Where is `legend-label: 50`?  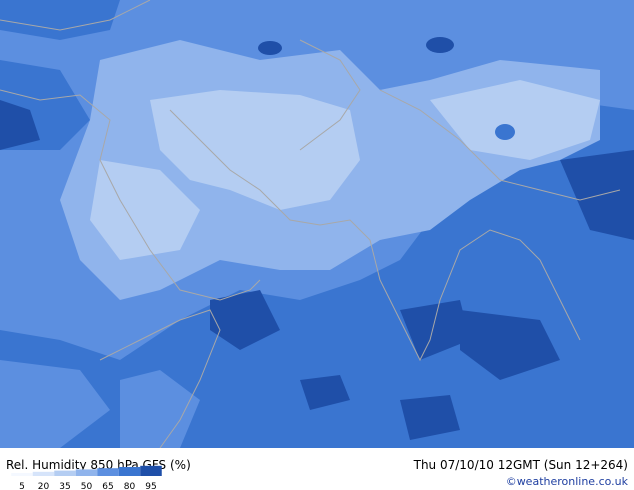 legend-label: 50 is located at coordinates (87, 486).